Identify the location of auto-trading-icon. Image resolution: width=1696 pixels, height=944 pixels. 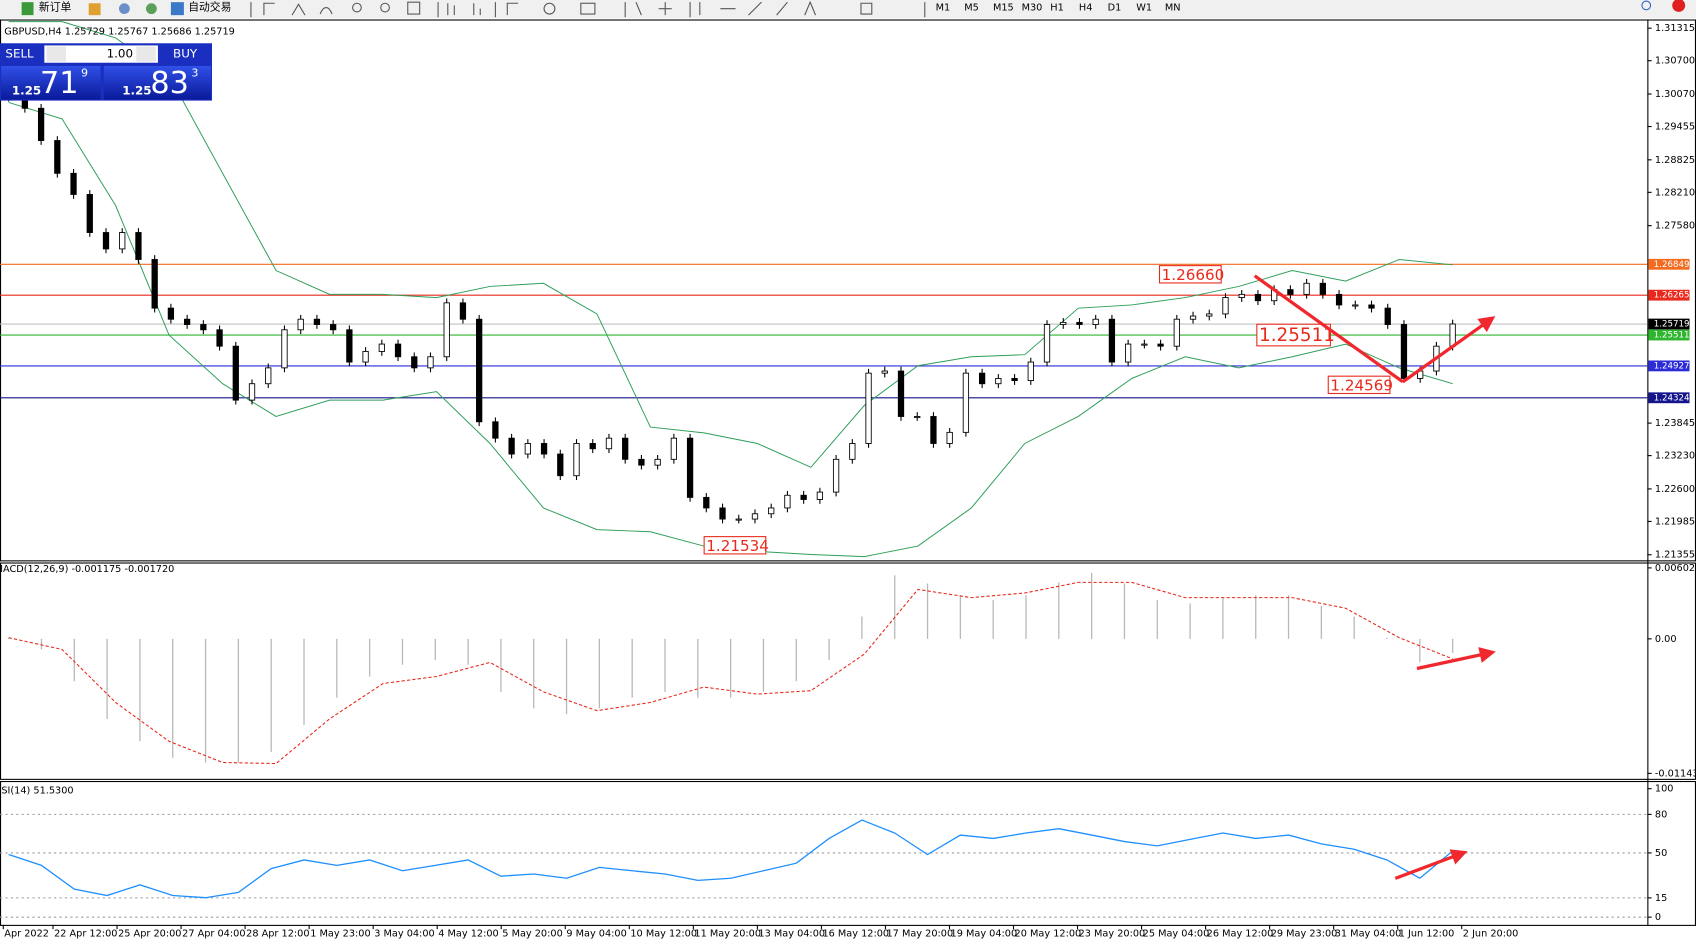
(177, 9).